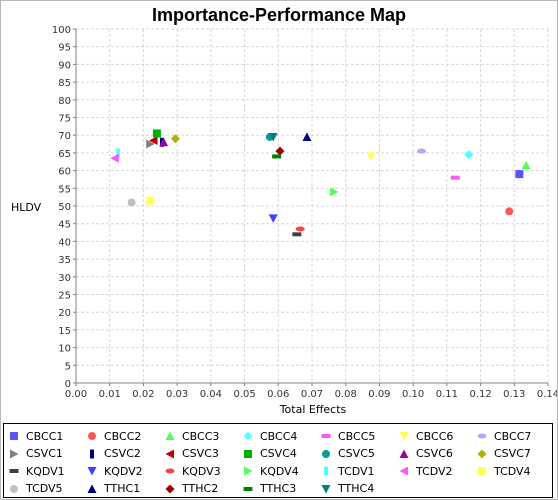  I want to click on legend-marker-csvc1, so click(14, 453).